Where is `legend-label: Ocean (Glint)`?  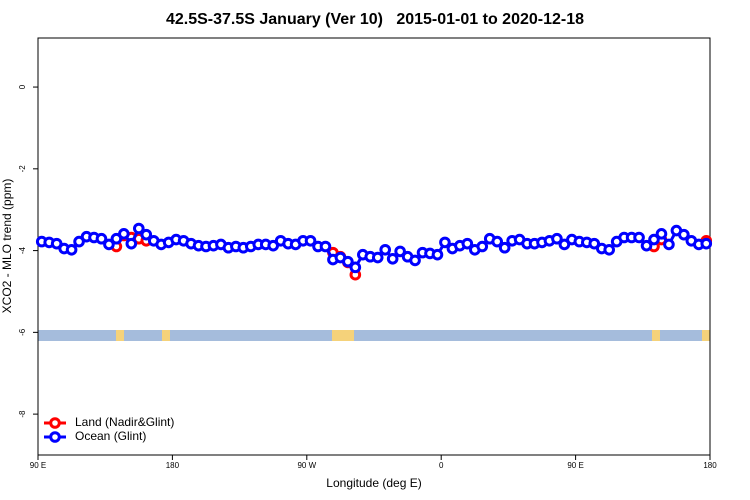 legend-label: Ocean (Glint) is located at coordinates (110, 436).